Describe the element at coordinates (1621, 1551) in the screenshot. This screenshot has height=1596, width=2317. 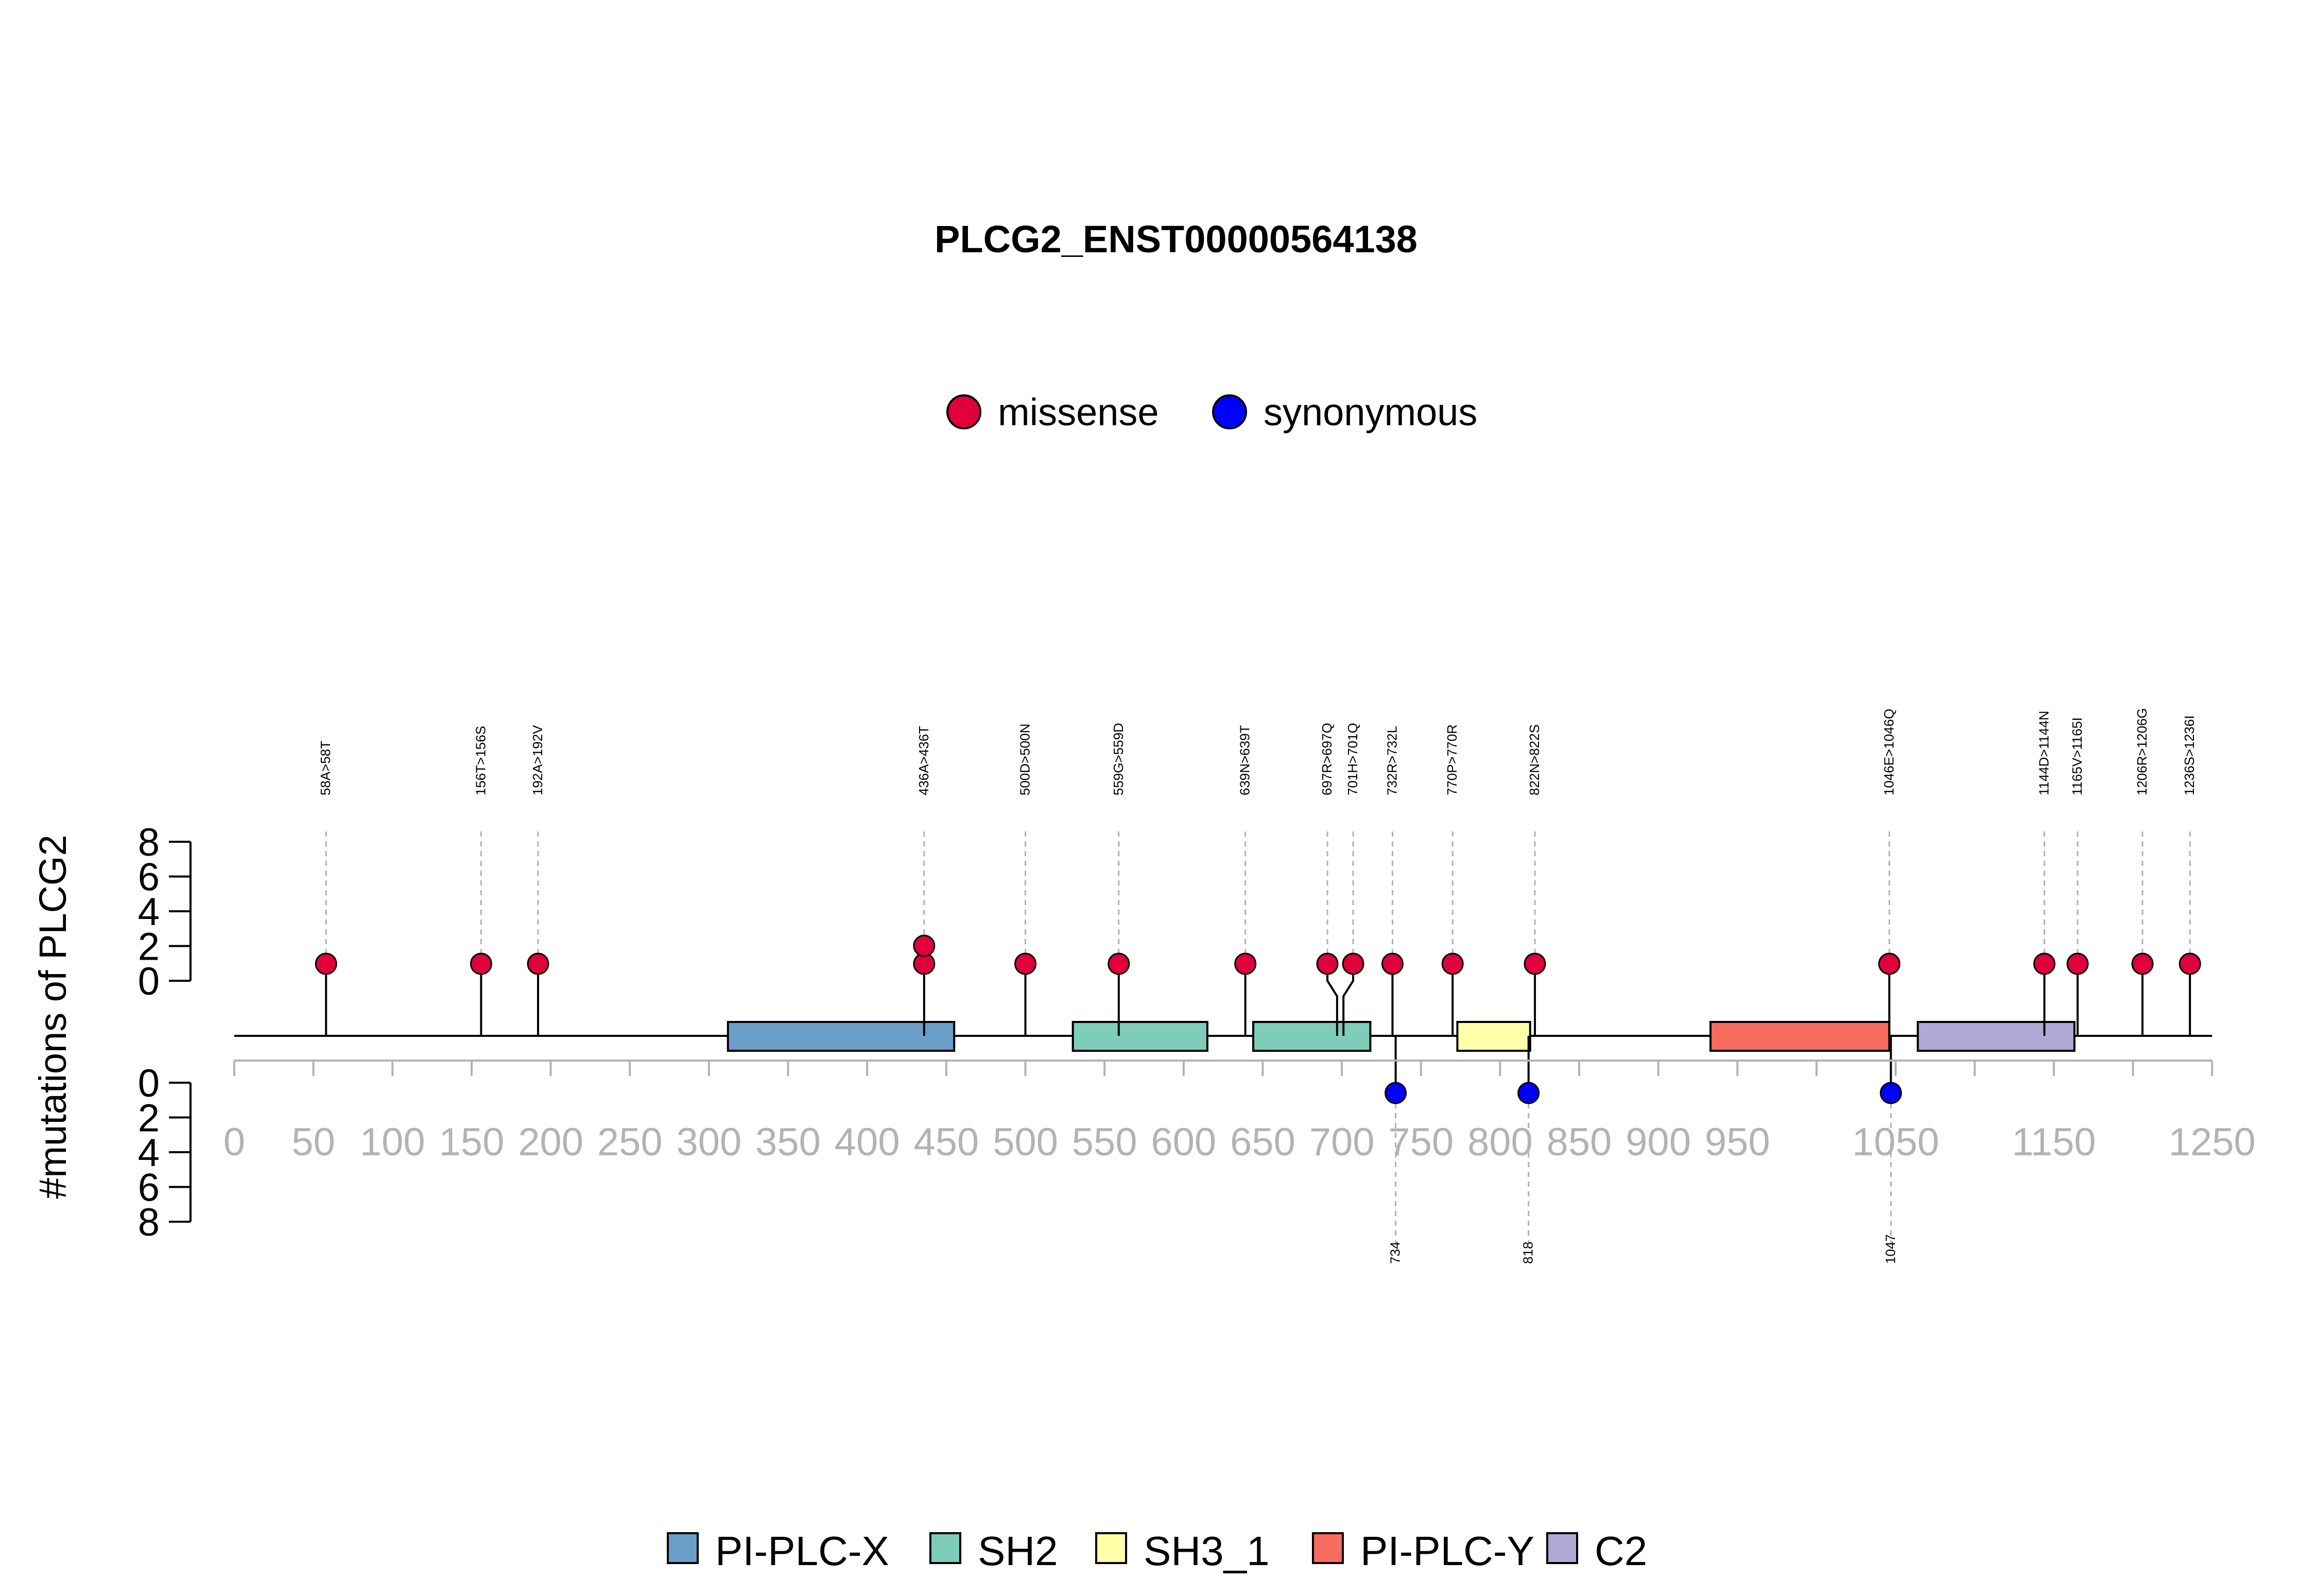
I see `domain-legend-label-4: C2` at that location.